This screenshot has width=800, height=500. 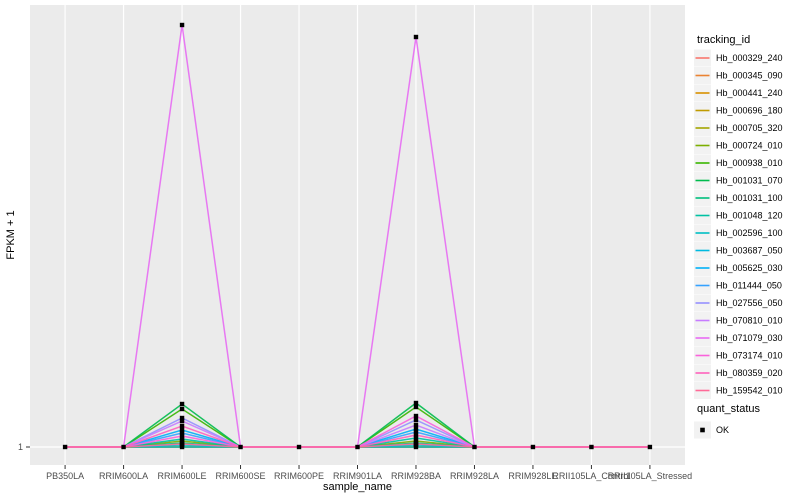 I want to click on x-tick-label: RRIM600SE, so click(x=241, y=476).